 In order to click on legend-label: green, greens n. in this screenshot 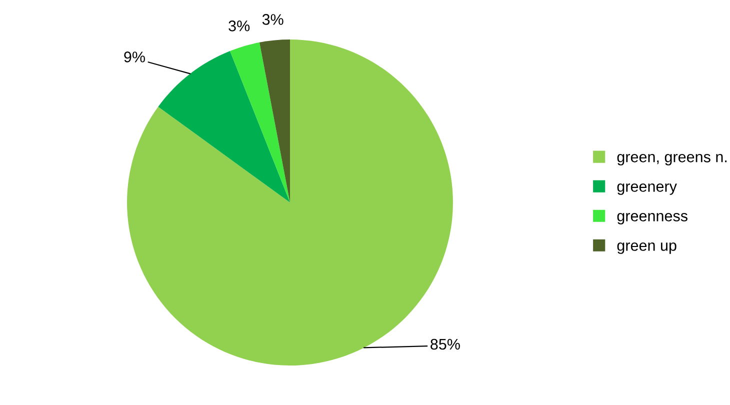, I will do `click(672, 160)`.